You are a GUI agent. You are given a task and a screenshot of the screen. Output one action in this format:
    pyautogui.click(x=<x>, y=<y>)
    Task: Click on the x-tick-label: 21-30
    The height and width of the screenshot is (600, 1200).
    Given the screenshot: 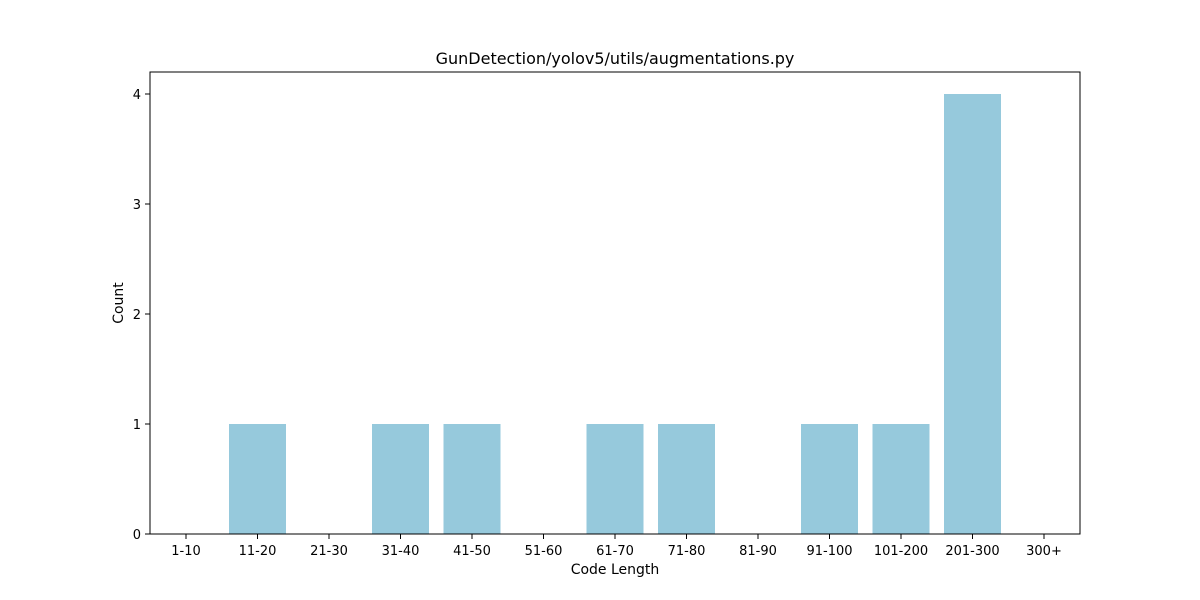 What is the action you would take?
    pyautogui.click(x=329, y=551)
    